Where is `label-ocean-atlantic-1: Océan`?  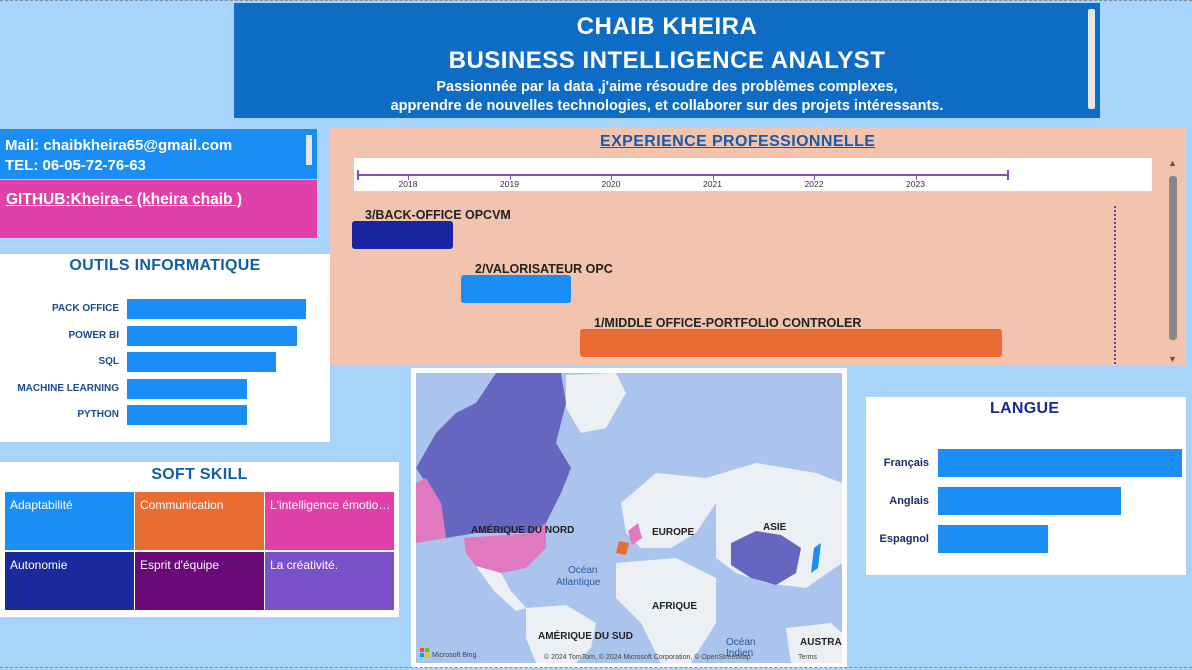
label-ocean-atlantic-1: Océan is located at coordinates (582, 570).